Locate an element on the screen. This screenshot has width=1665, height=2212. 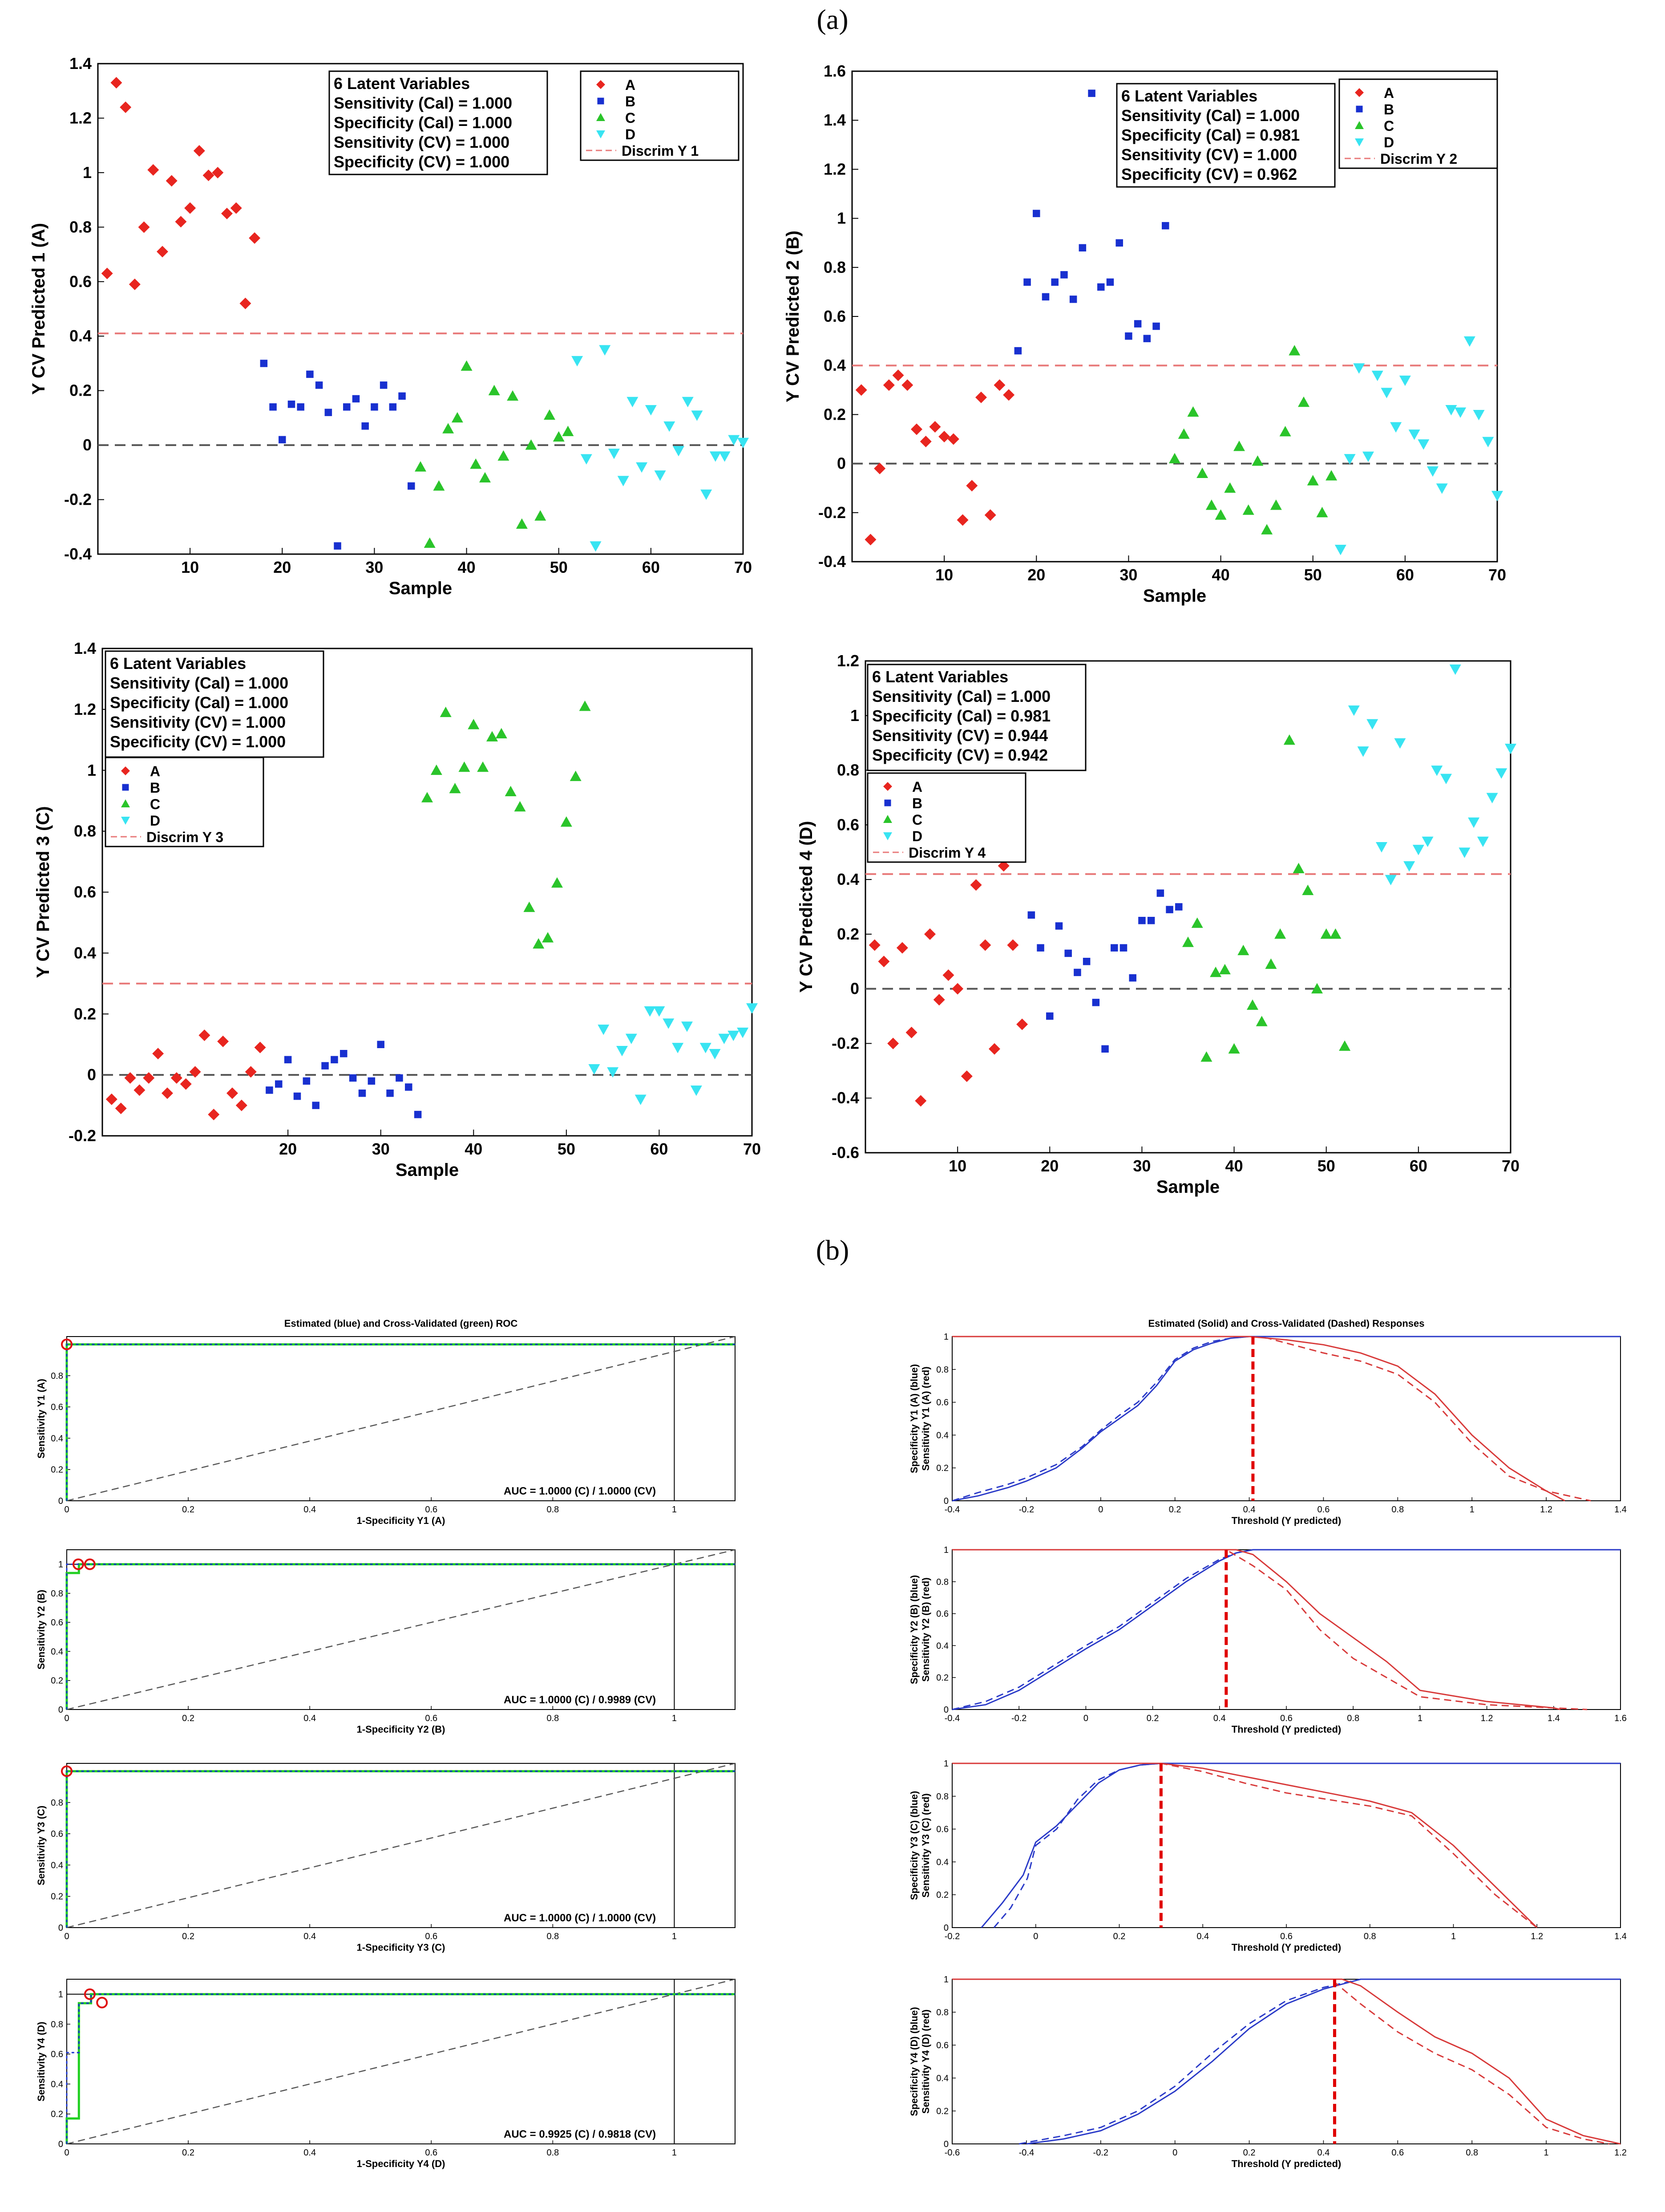
y-tick-label: 0.8 is located at coordinates (942, 1582).